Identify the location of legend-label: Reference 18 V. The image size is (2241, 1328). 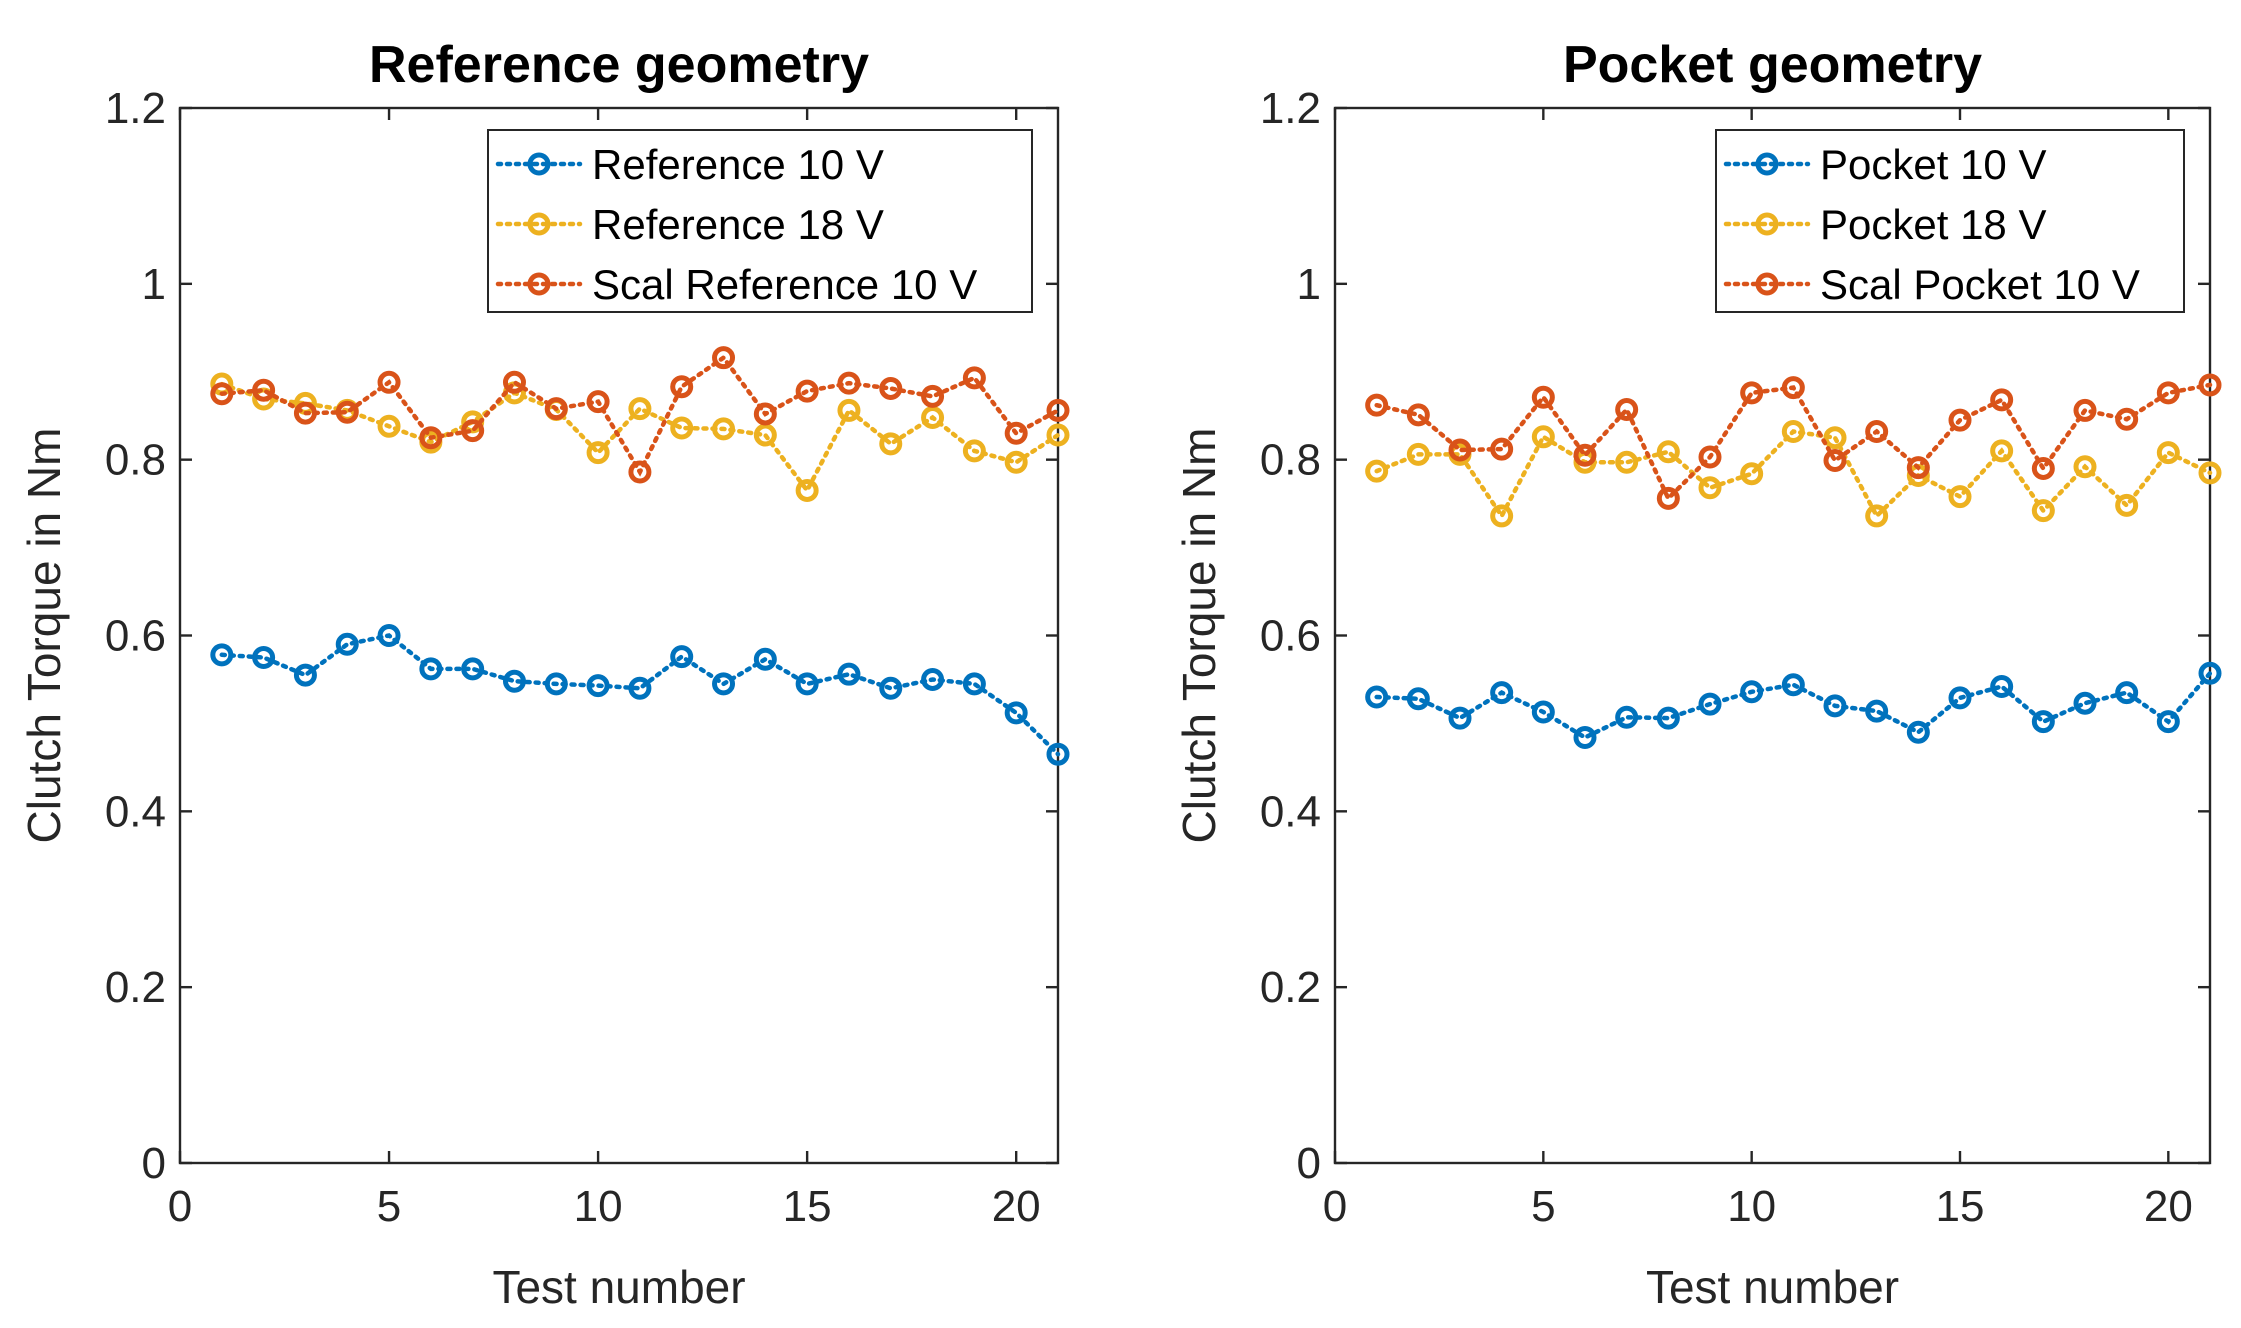
(738, 224).